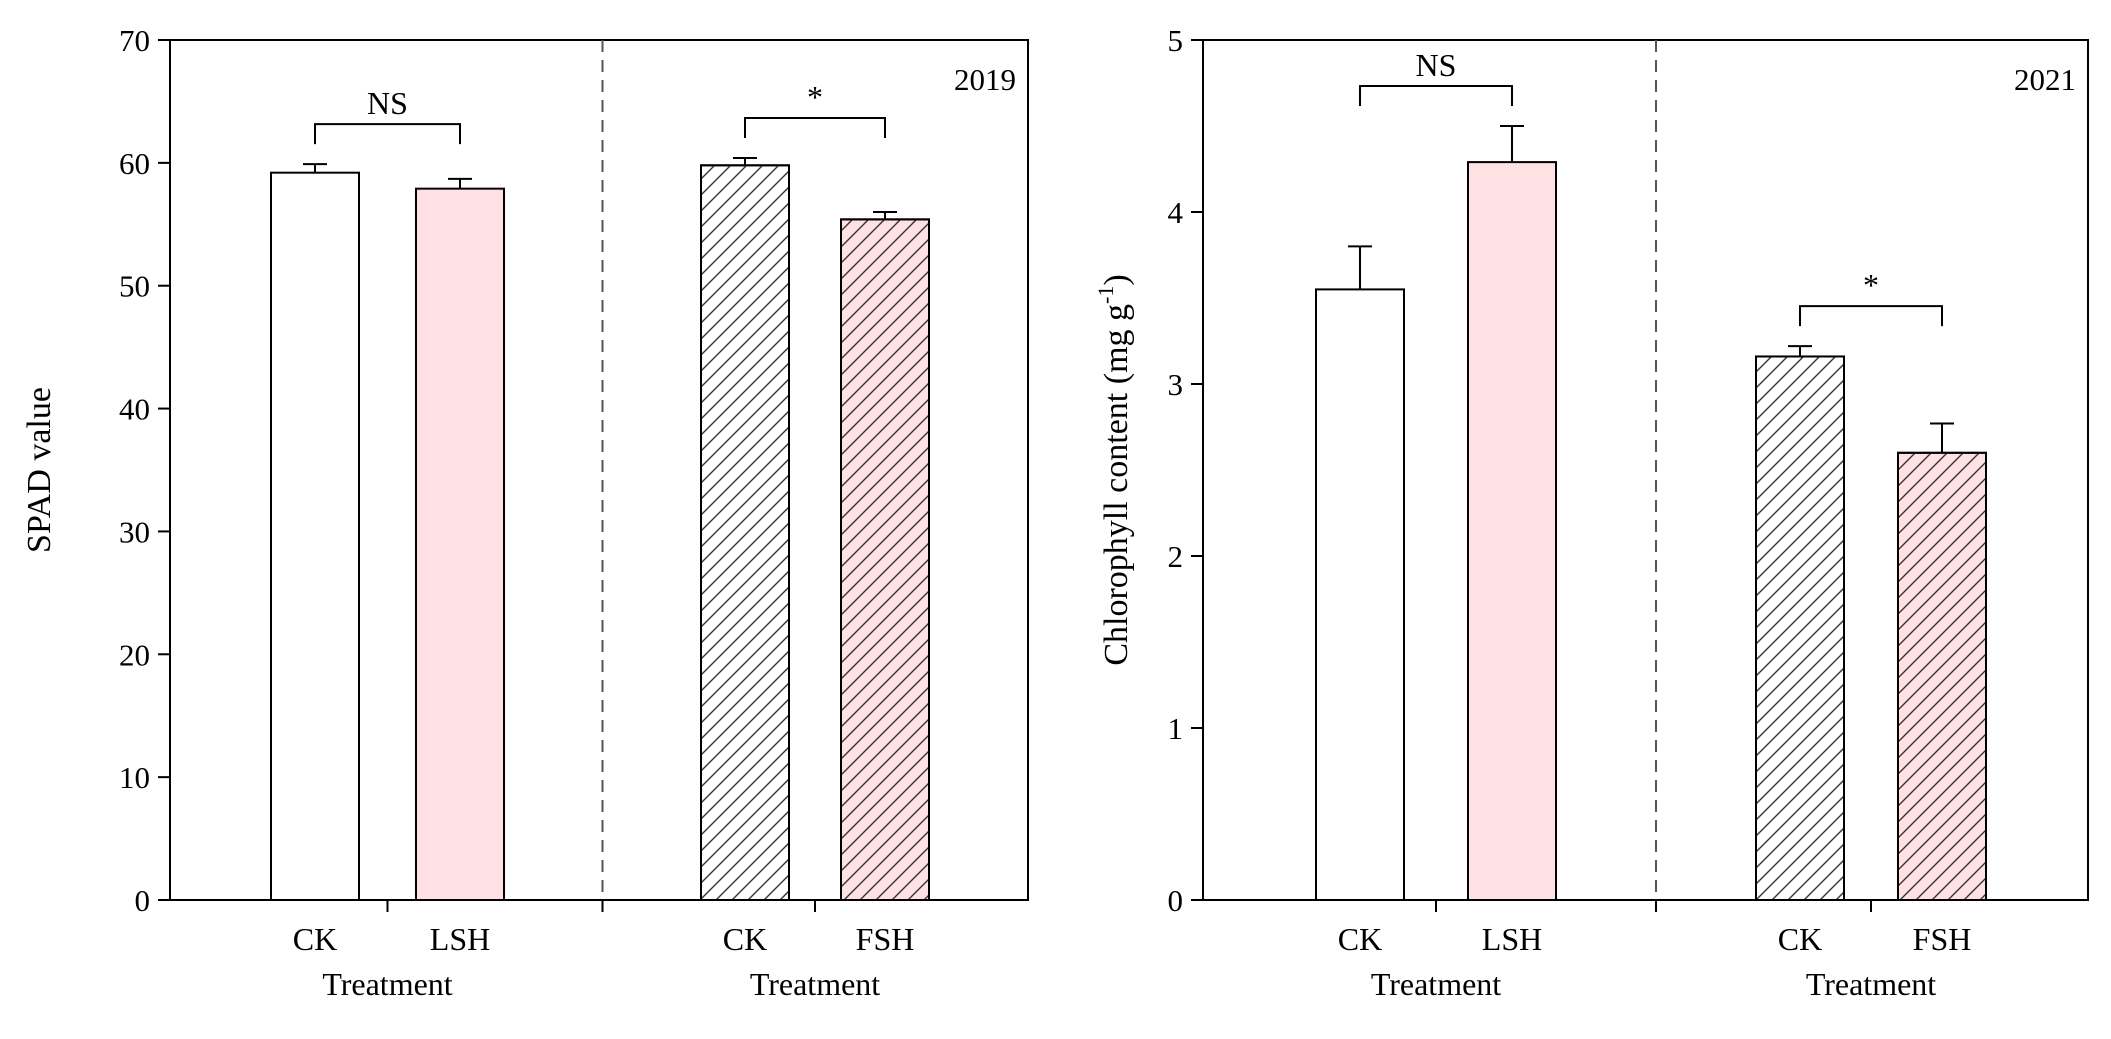 The height and width of the screenshot is (1039, 2111). I want to click on y-axis-label-main: SPAD value, so click(39, 470).